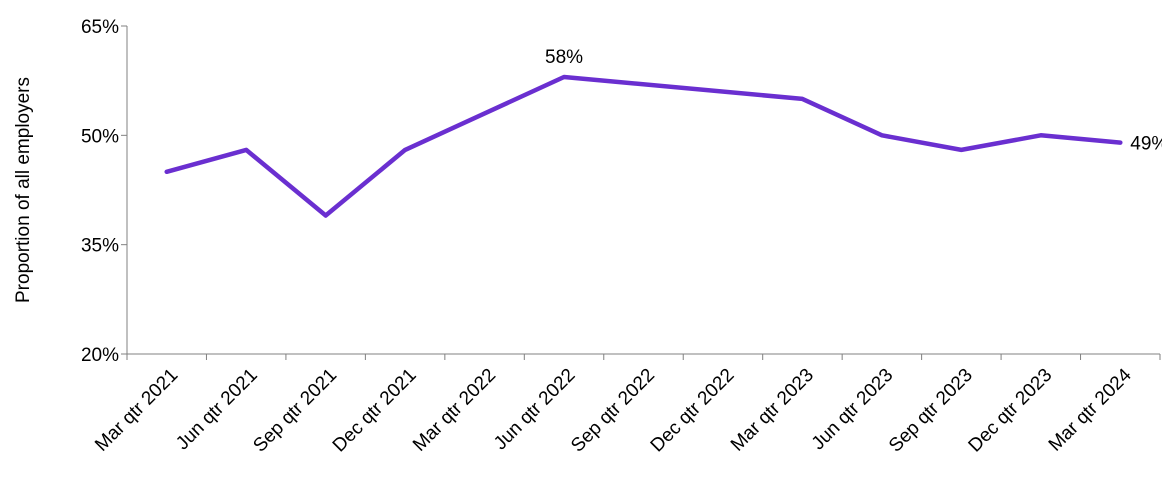  Describe the element at coordinates (23, 190) in the screenshot. I see `y-axis-title: Proportion of all employers` at that location.